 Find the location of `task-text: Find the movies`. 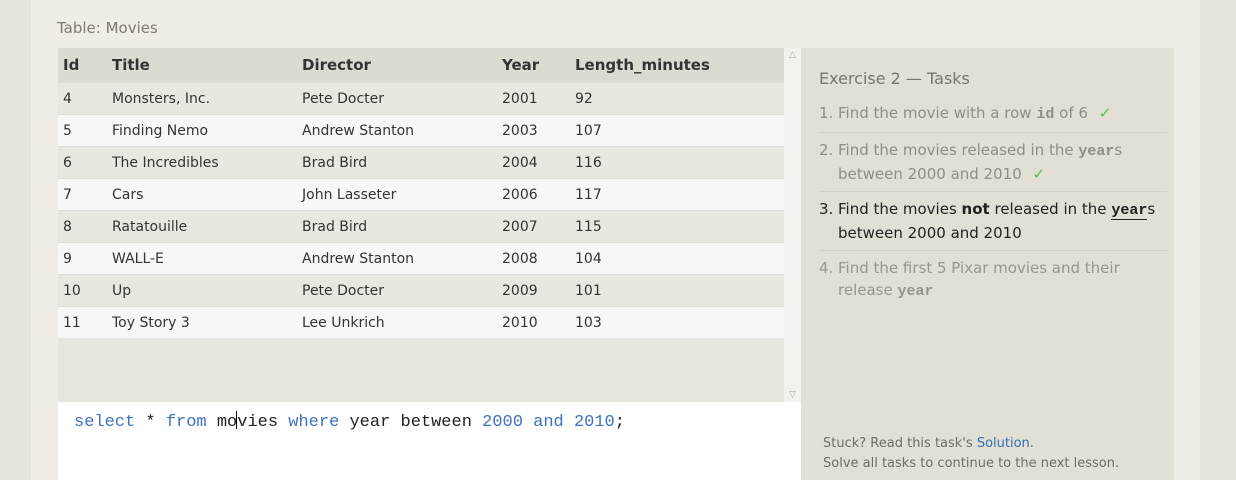

task-text: Find the movies is located at coordinates (897, 209).